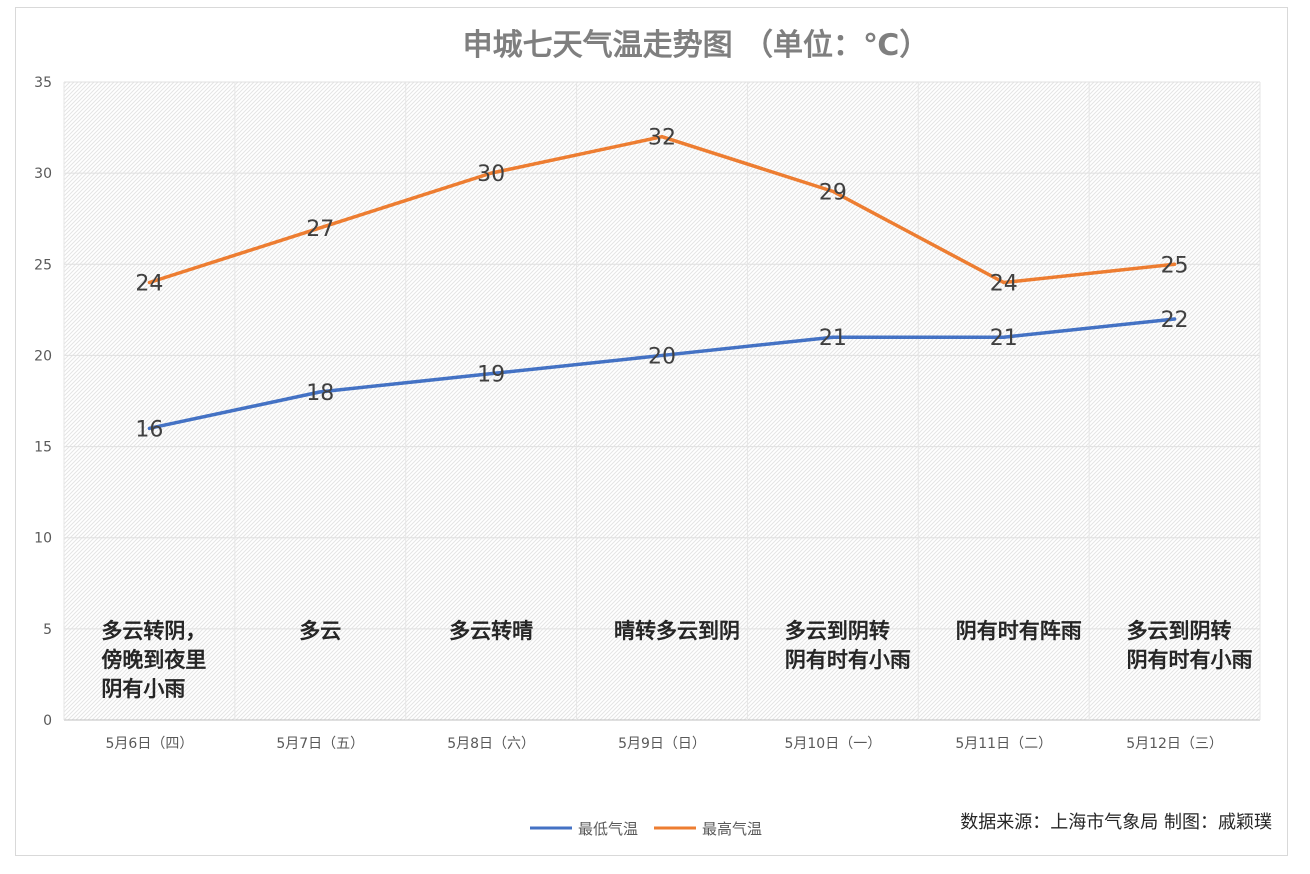 The image size is (1310, 874). I want to click on chart-title: 申城七天气温走势图 （单位：℃）, so click(696, 45).